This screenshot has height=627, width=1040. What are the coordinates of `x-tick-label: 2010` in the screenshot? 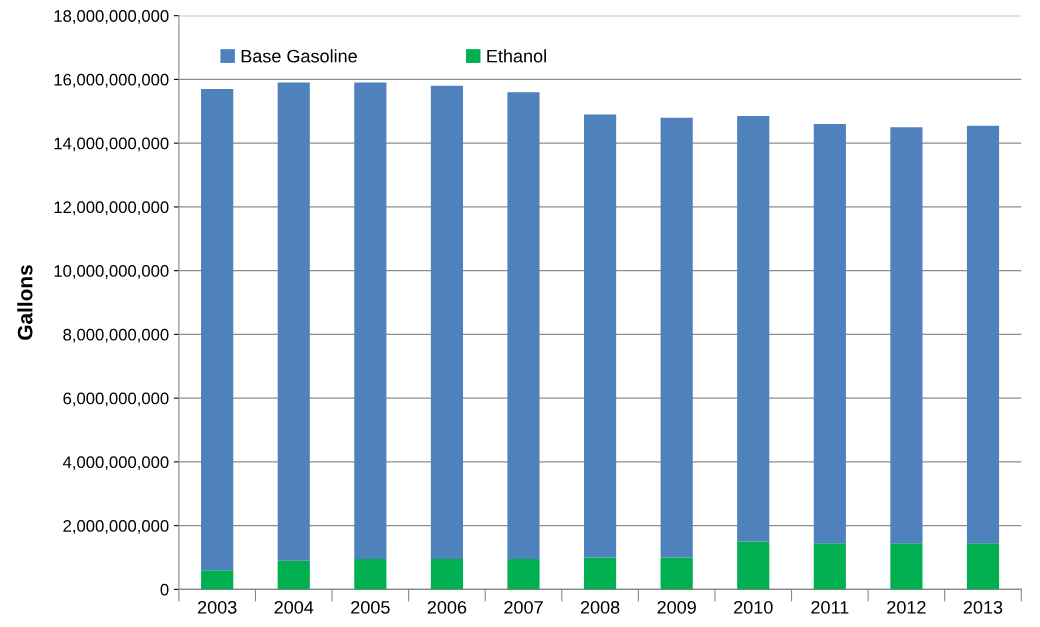 It's located at (753, 607).